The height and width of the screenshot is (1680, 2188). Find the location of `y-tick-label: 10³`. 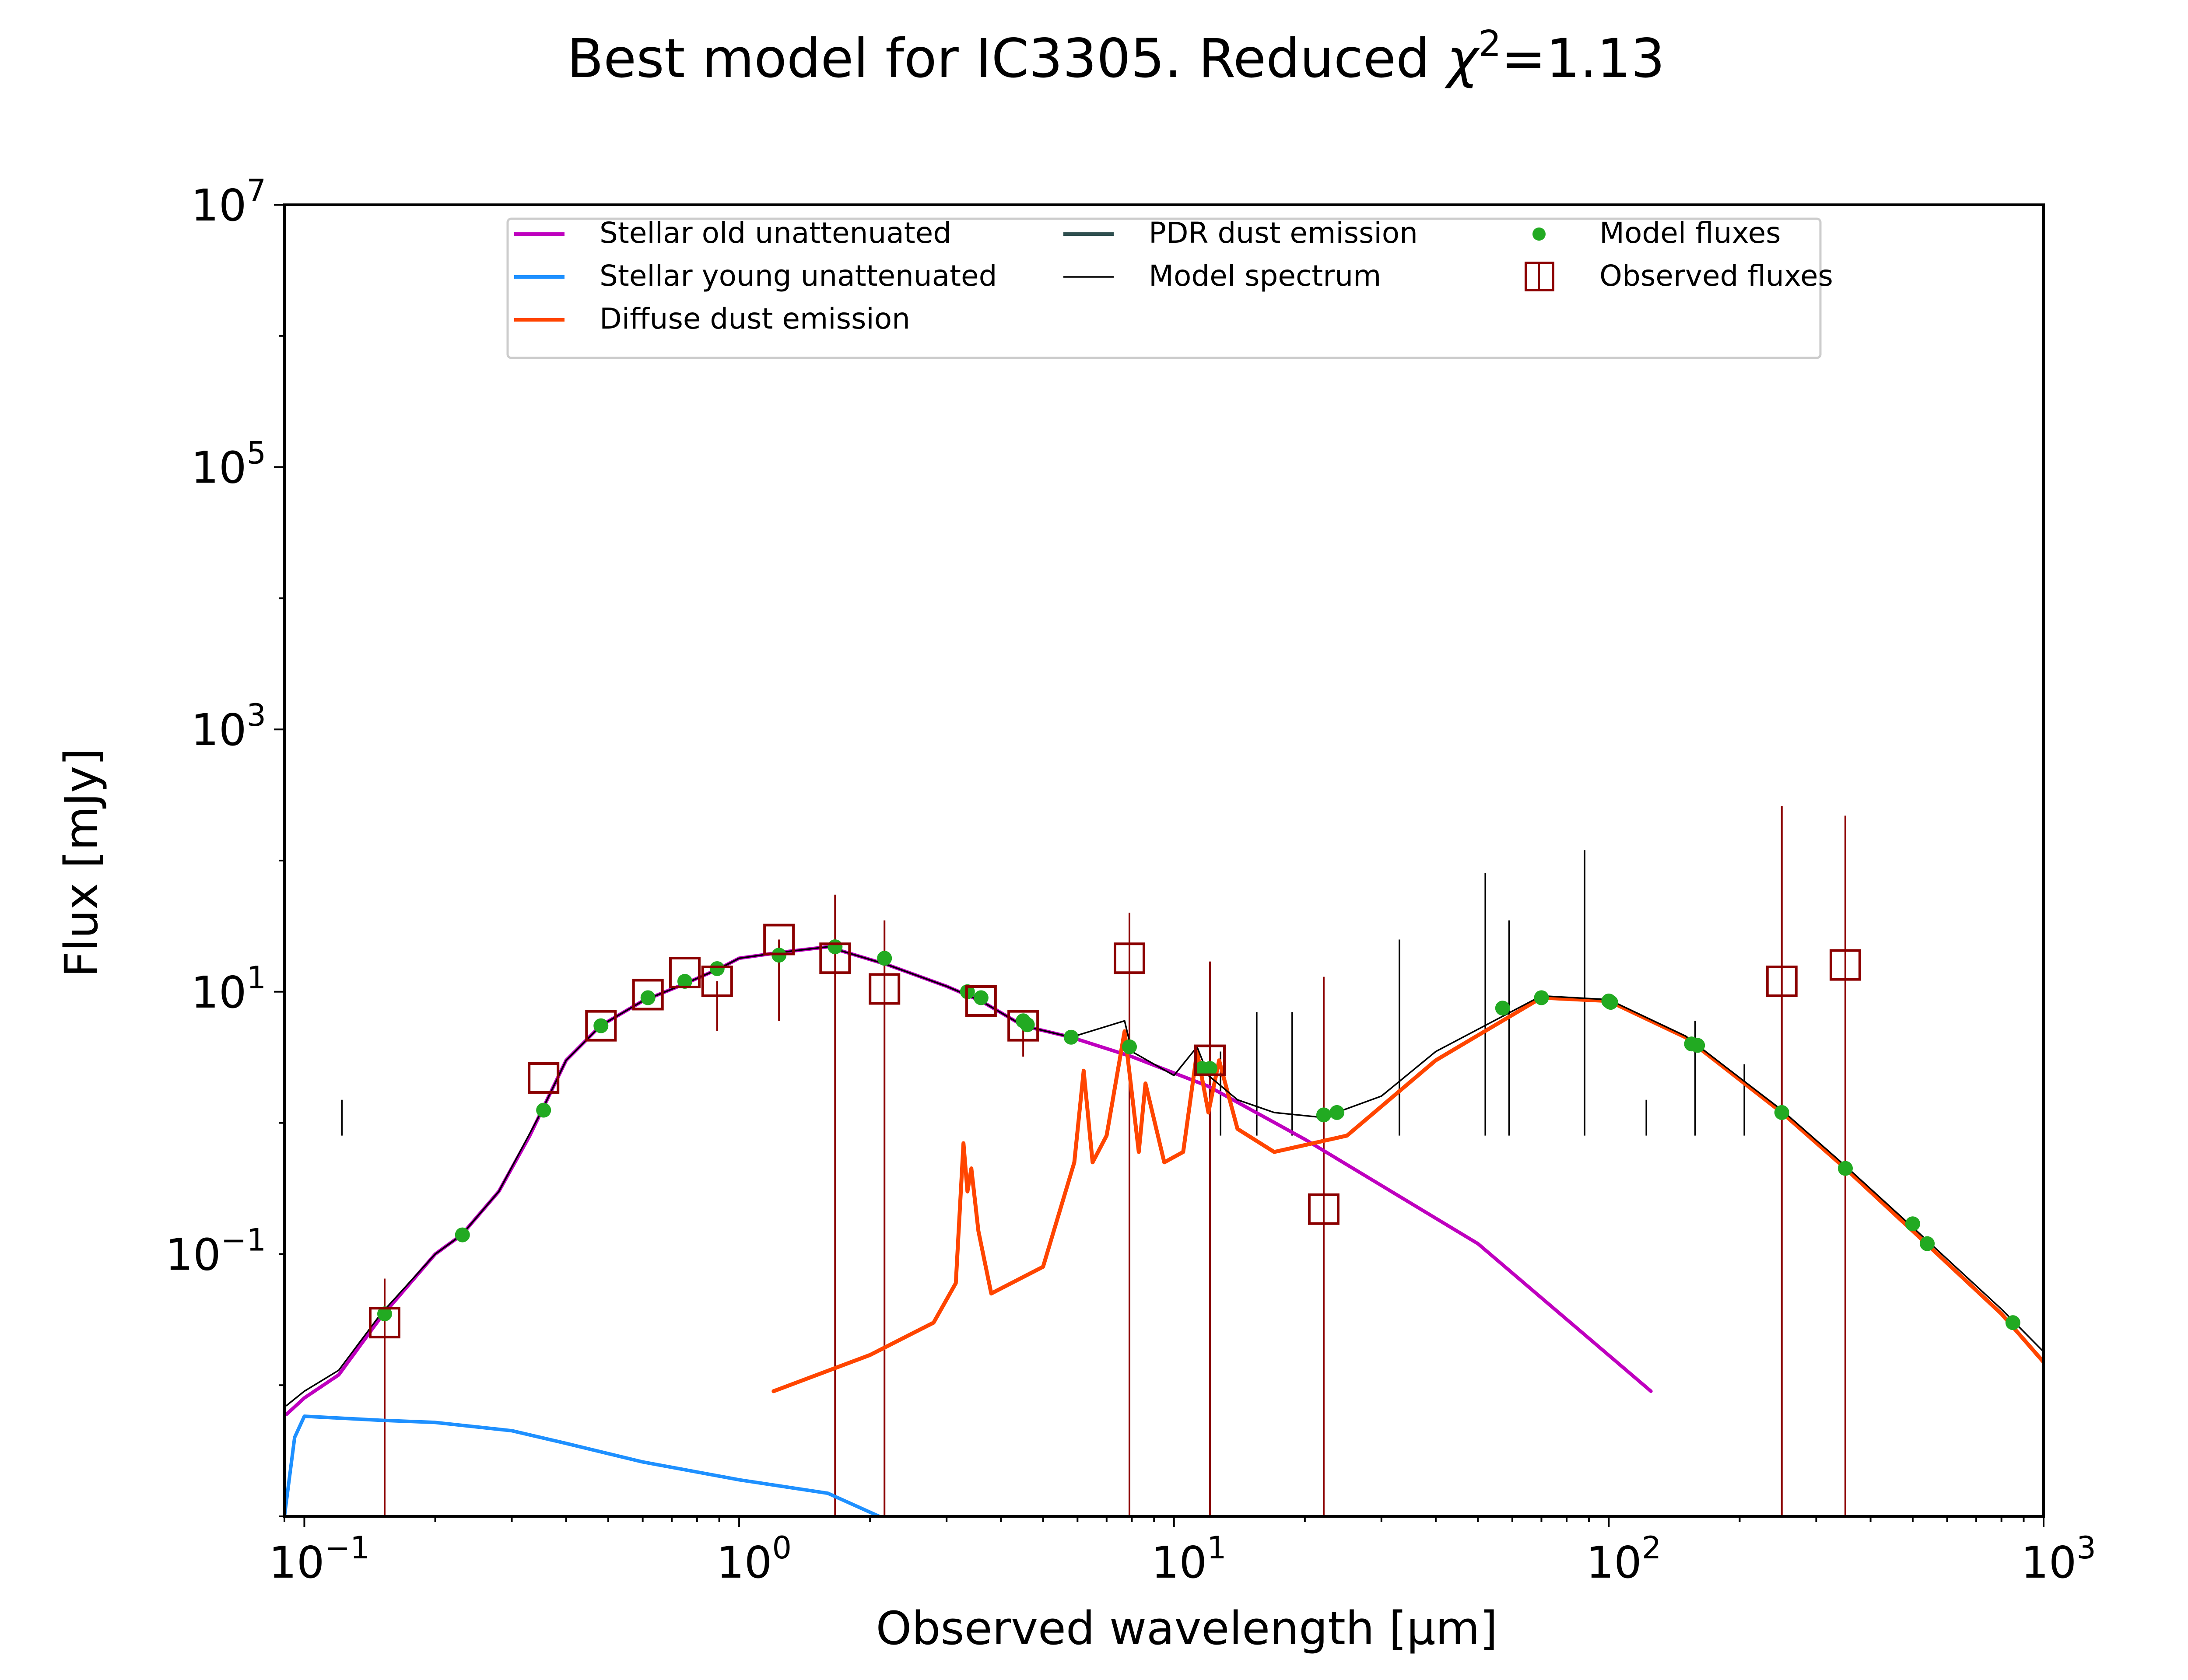

y-tick-label: 10³ is located at coordinates (228, 726).